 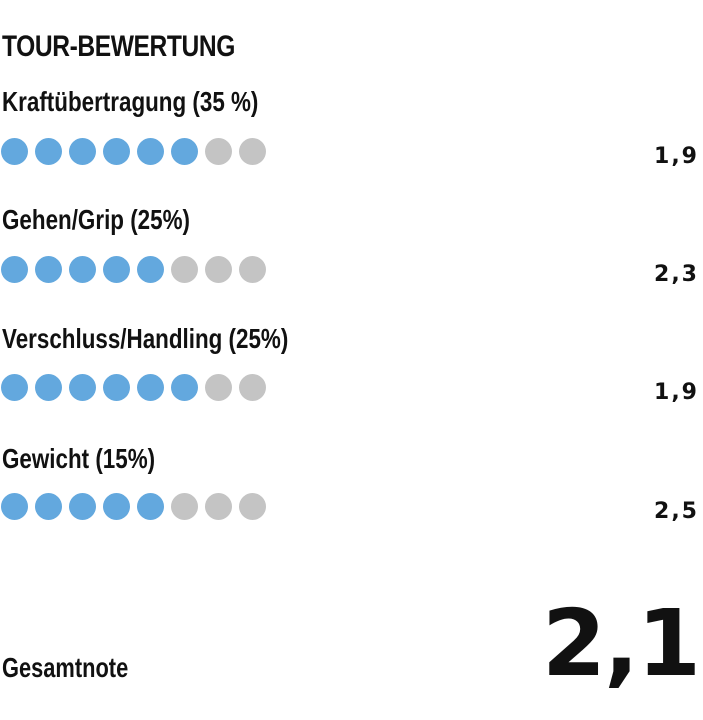 What do you see at coordinates (118, 46) in the screenshot?
I see `rating-title: TOUR-BEWERTUNG` at bounding box center [118, 46].